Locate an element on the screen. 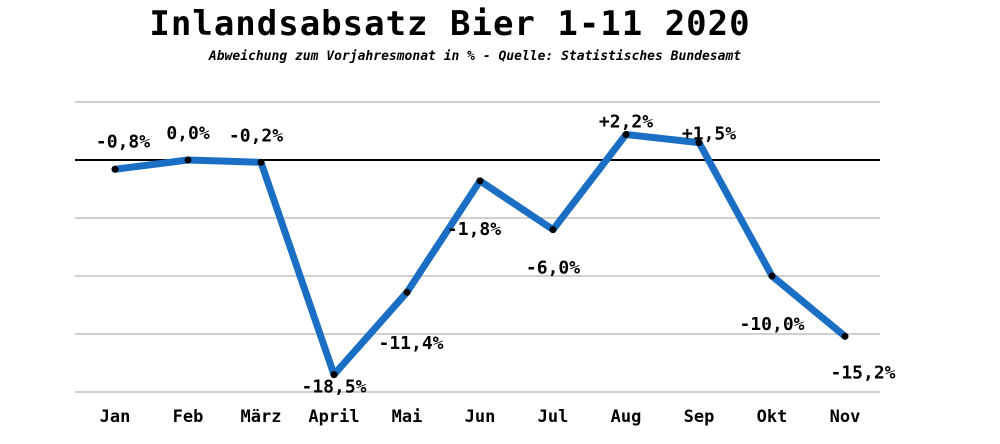 The image size is (1000, 444). data-point-sep is located at coordinates (699, 143).